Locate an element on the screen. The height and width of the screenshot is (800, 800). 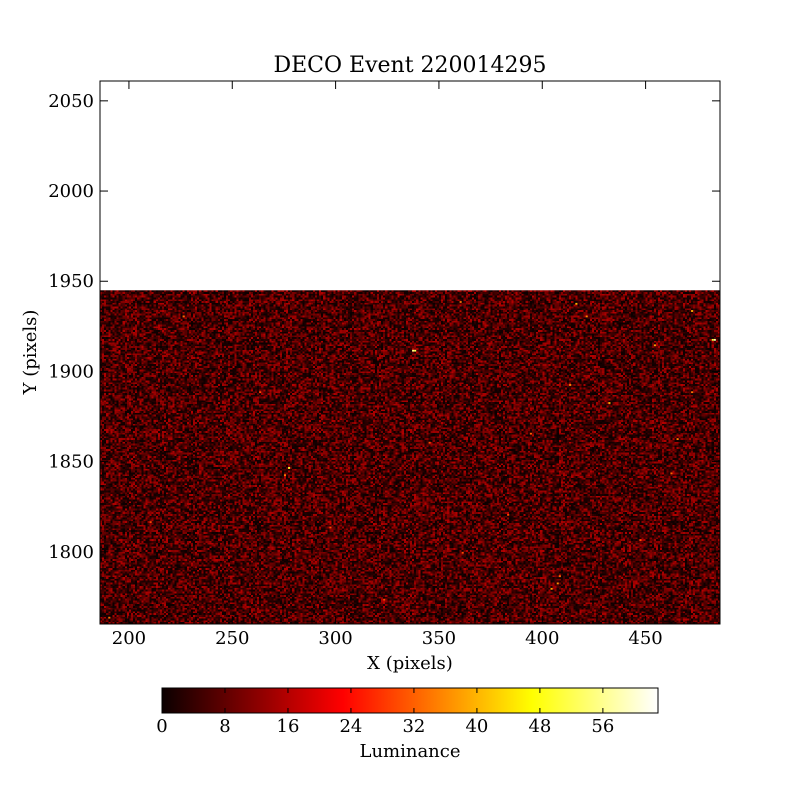
y-tick-label: 1900 is located at coordinates (71, 371).